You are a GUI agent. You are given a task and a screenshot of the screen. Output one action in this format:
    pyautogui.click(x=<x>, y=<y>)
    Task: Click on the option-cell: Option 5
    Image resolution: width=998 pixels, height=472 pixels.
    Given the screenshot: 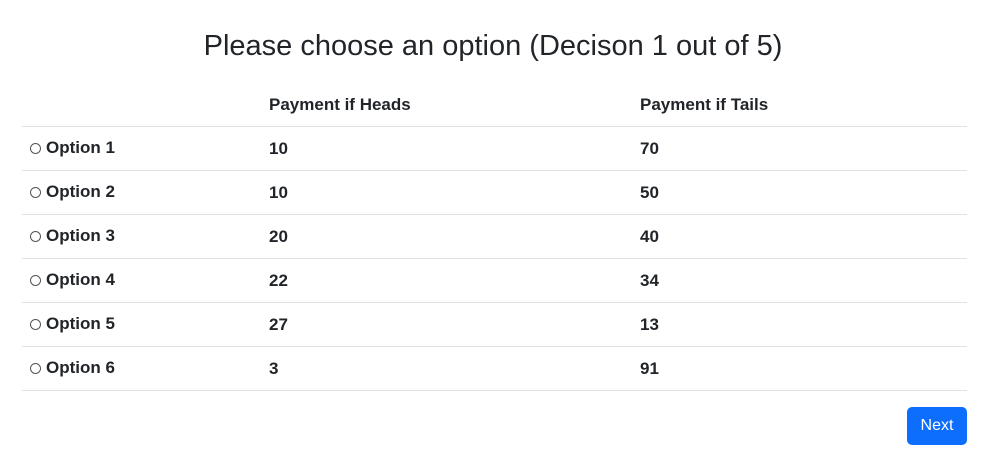 What is the action you would take?
    pyautogui.click(x=141, y=324)
    